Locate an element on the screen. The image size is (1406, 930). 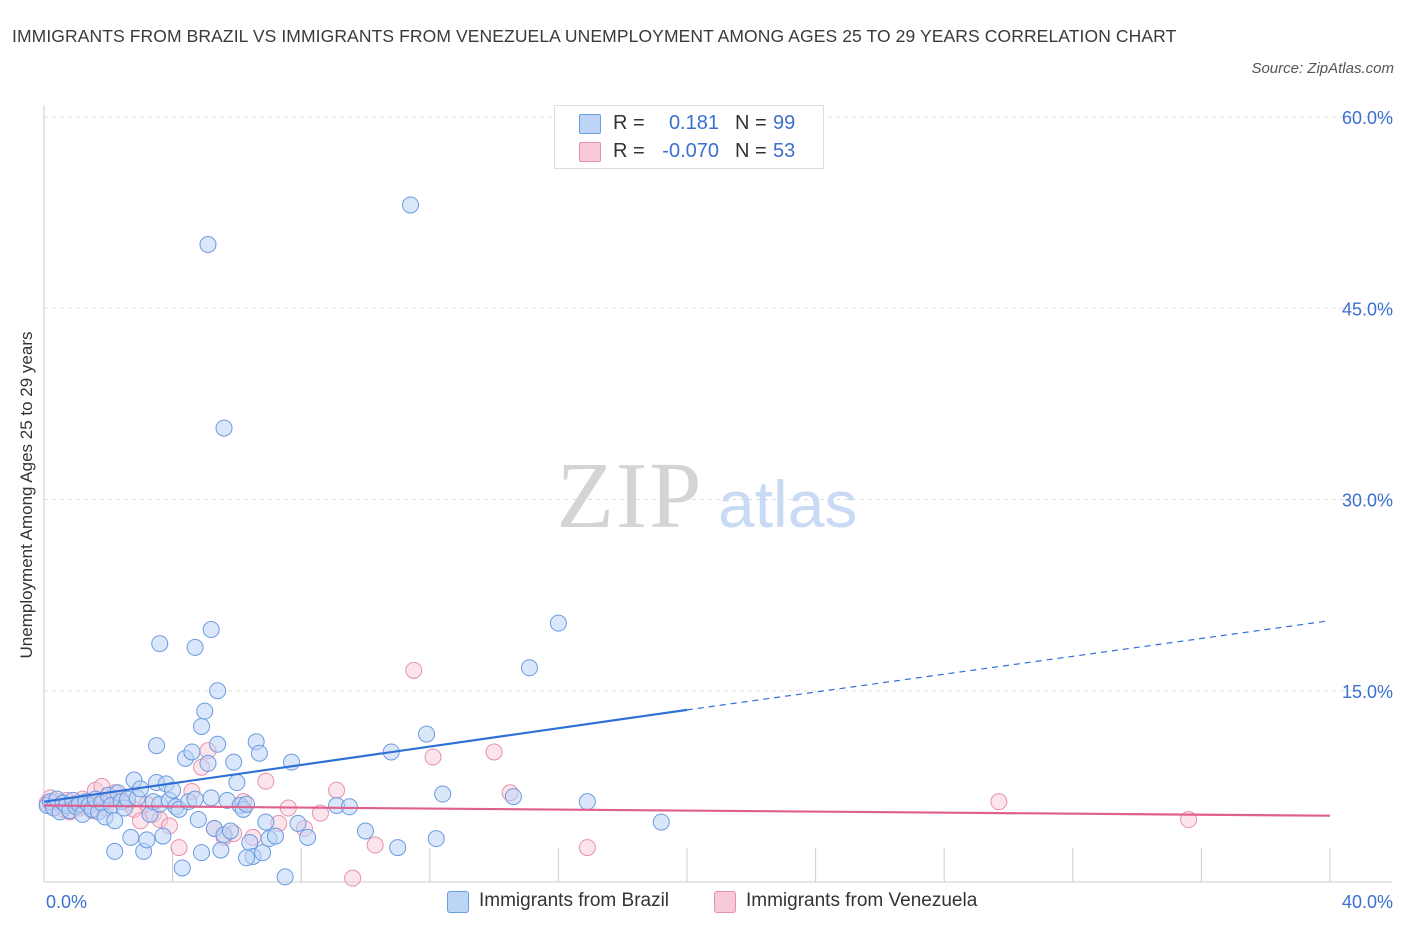
venezuela-swatch is located at coordinates (590, 152).